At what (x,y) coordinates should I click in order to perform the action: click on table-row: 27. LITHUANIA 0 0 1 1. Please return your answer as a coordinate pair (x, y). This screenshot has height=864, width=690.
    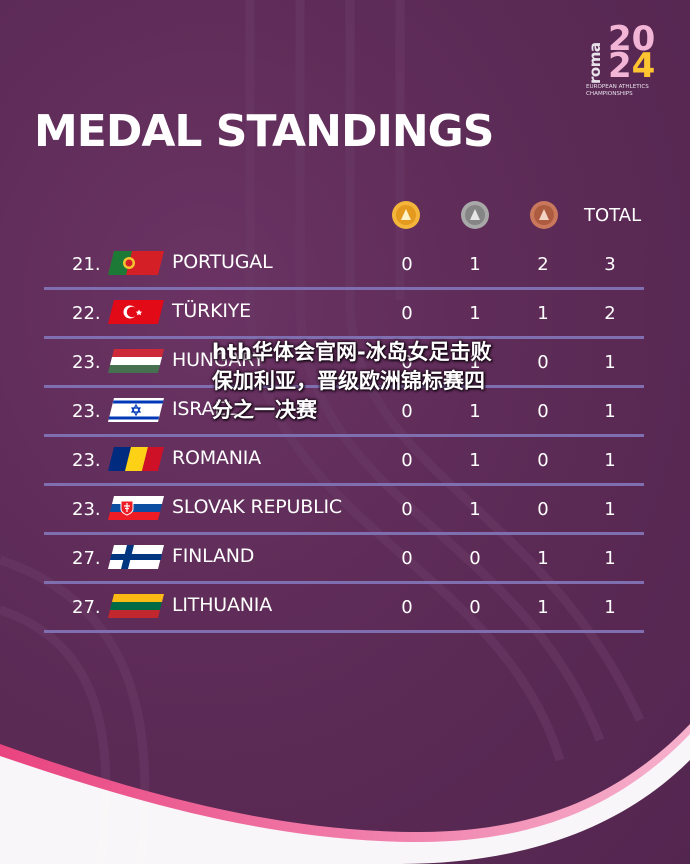
    Looking at the image, I should click on (344, 609).